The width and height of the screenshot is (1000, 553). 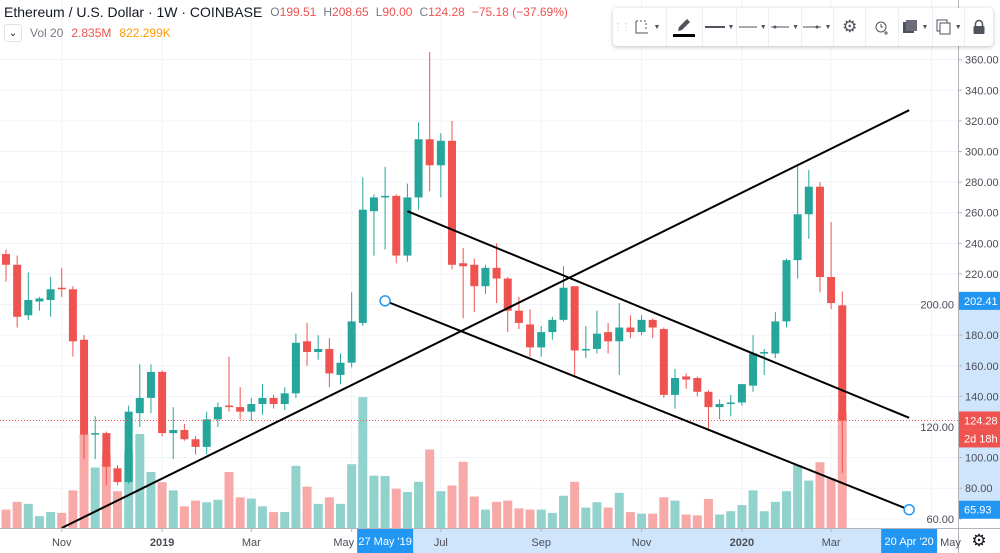 What do you see at coordinates (133, 12) in the screenshot?
I see `symbol-title: Ethereum / U.S. Dollar · 1W · COINBASE` at bounding box center [133, 12].